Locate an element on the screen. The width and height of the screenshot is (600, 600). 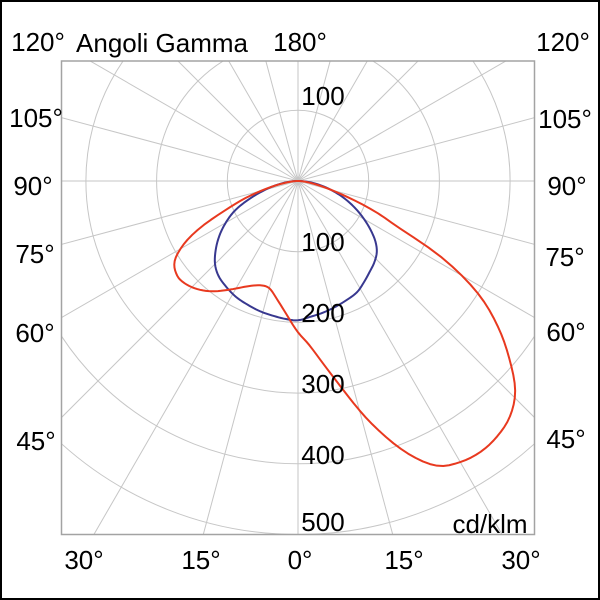
gamma-angle-label-left-105: 105° is located at coordinates (36, 118).